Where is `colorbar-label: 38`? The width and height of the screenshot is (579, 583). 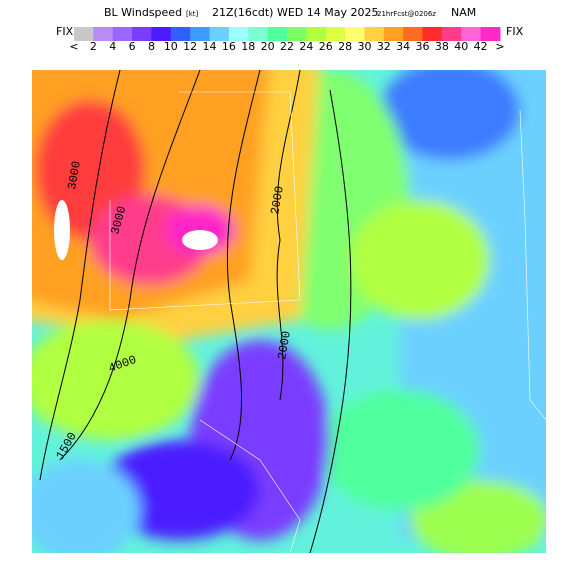 colorbar-label: 38 is located at coordinates (442, 46).